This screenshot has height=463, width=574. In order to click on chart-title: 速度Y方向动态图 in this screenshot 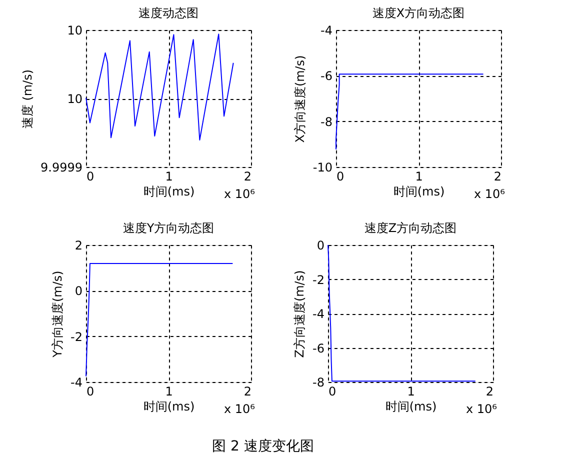, I will do `click(168, 228)`.